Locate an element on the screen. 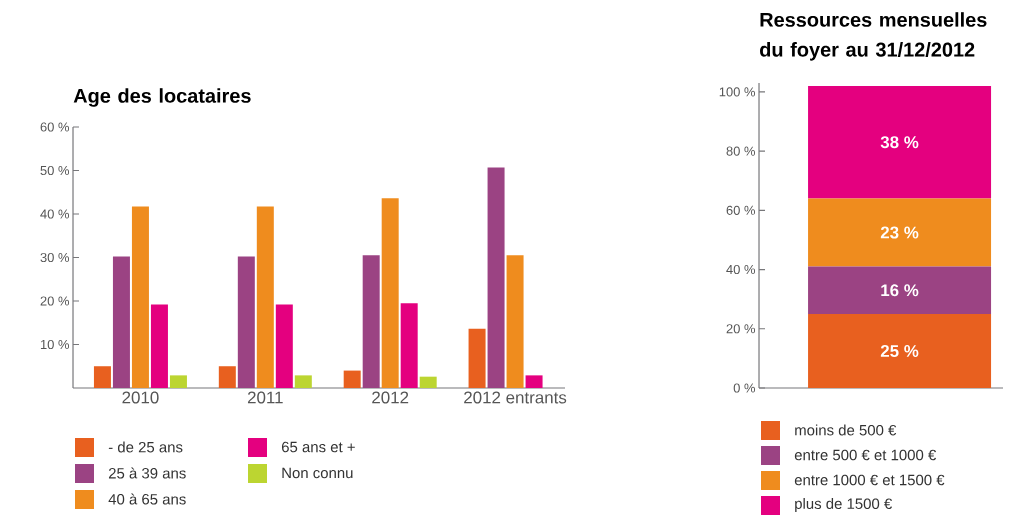 The height and width of the screenshot is (517, 1024). y-tick-label: 50 % is located at coordinates (55, 170).